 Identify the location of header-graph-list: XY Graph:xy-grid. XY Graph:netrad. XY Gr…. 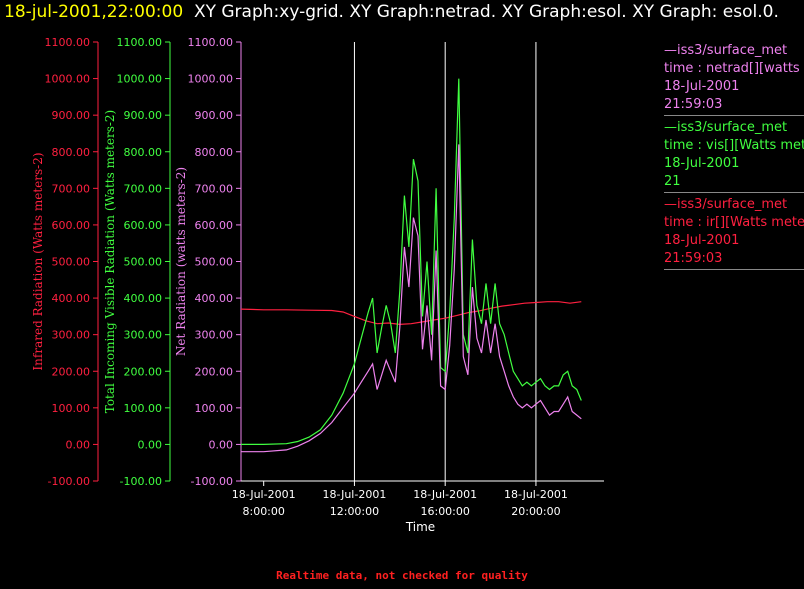
(486, 12).